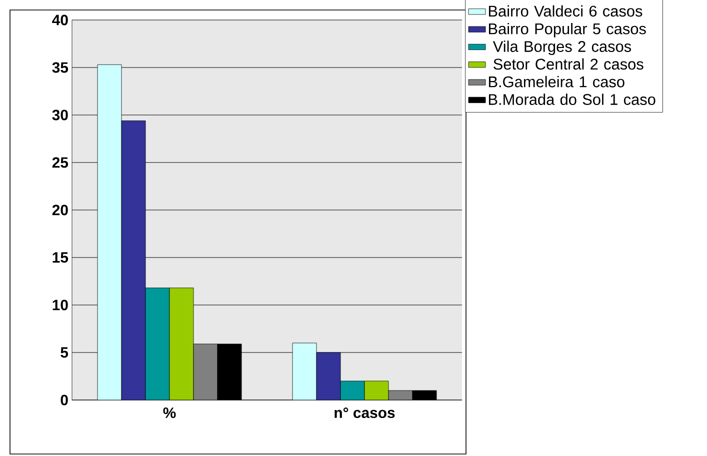 The height and width of the screenshot is (456, 707). I want to click on y-tick-label: 15, so click(60, 257).